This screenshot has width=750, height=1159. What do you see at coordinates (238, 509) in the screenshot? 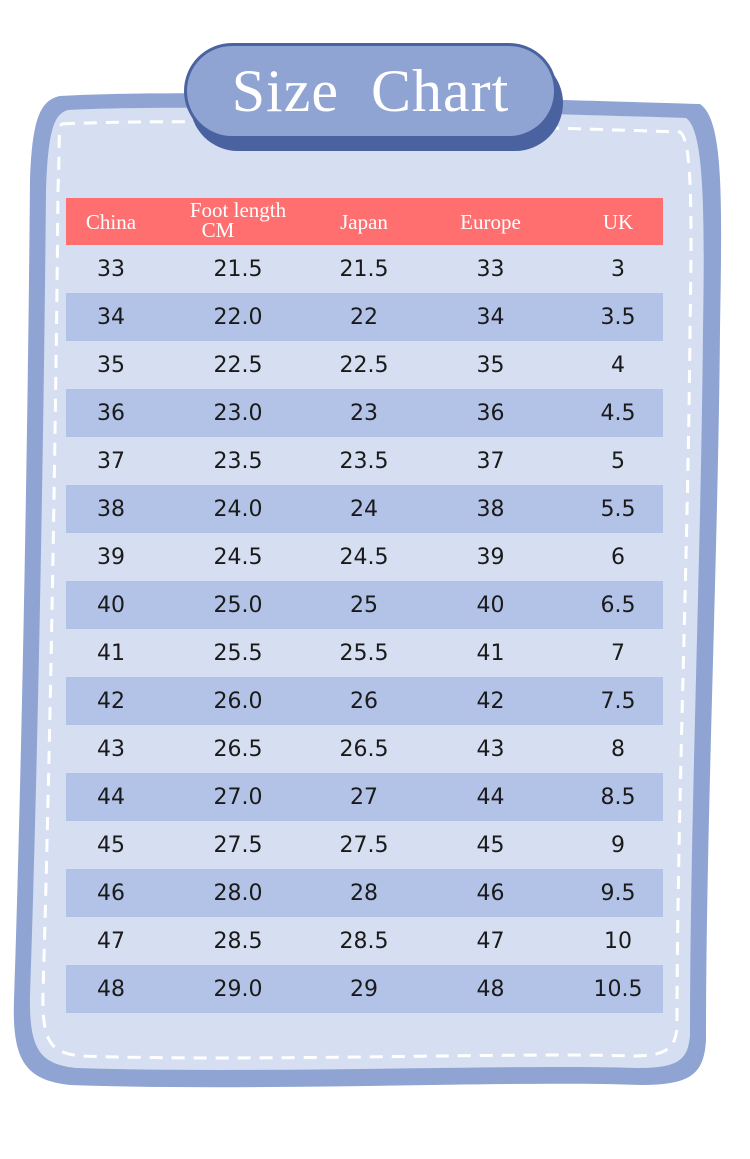
I see `cell-foot-length: 24.0` at bounding box center [238, 509].